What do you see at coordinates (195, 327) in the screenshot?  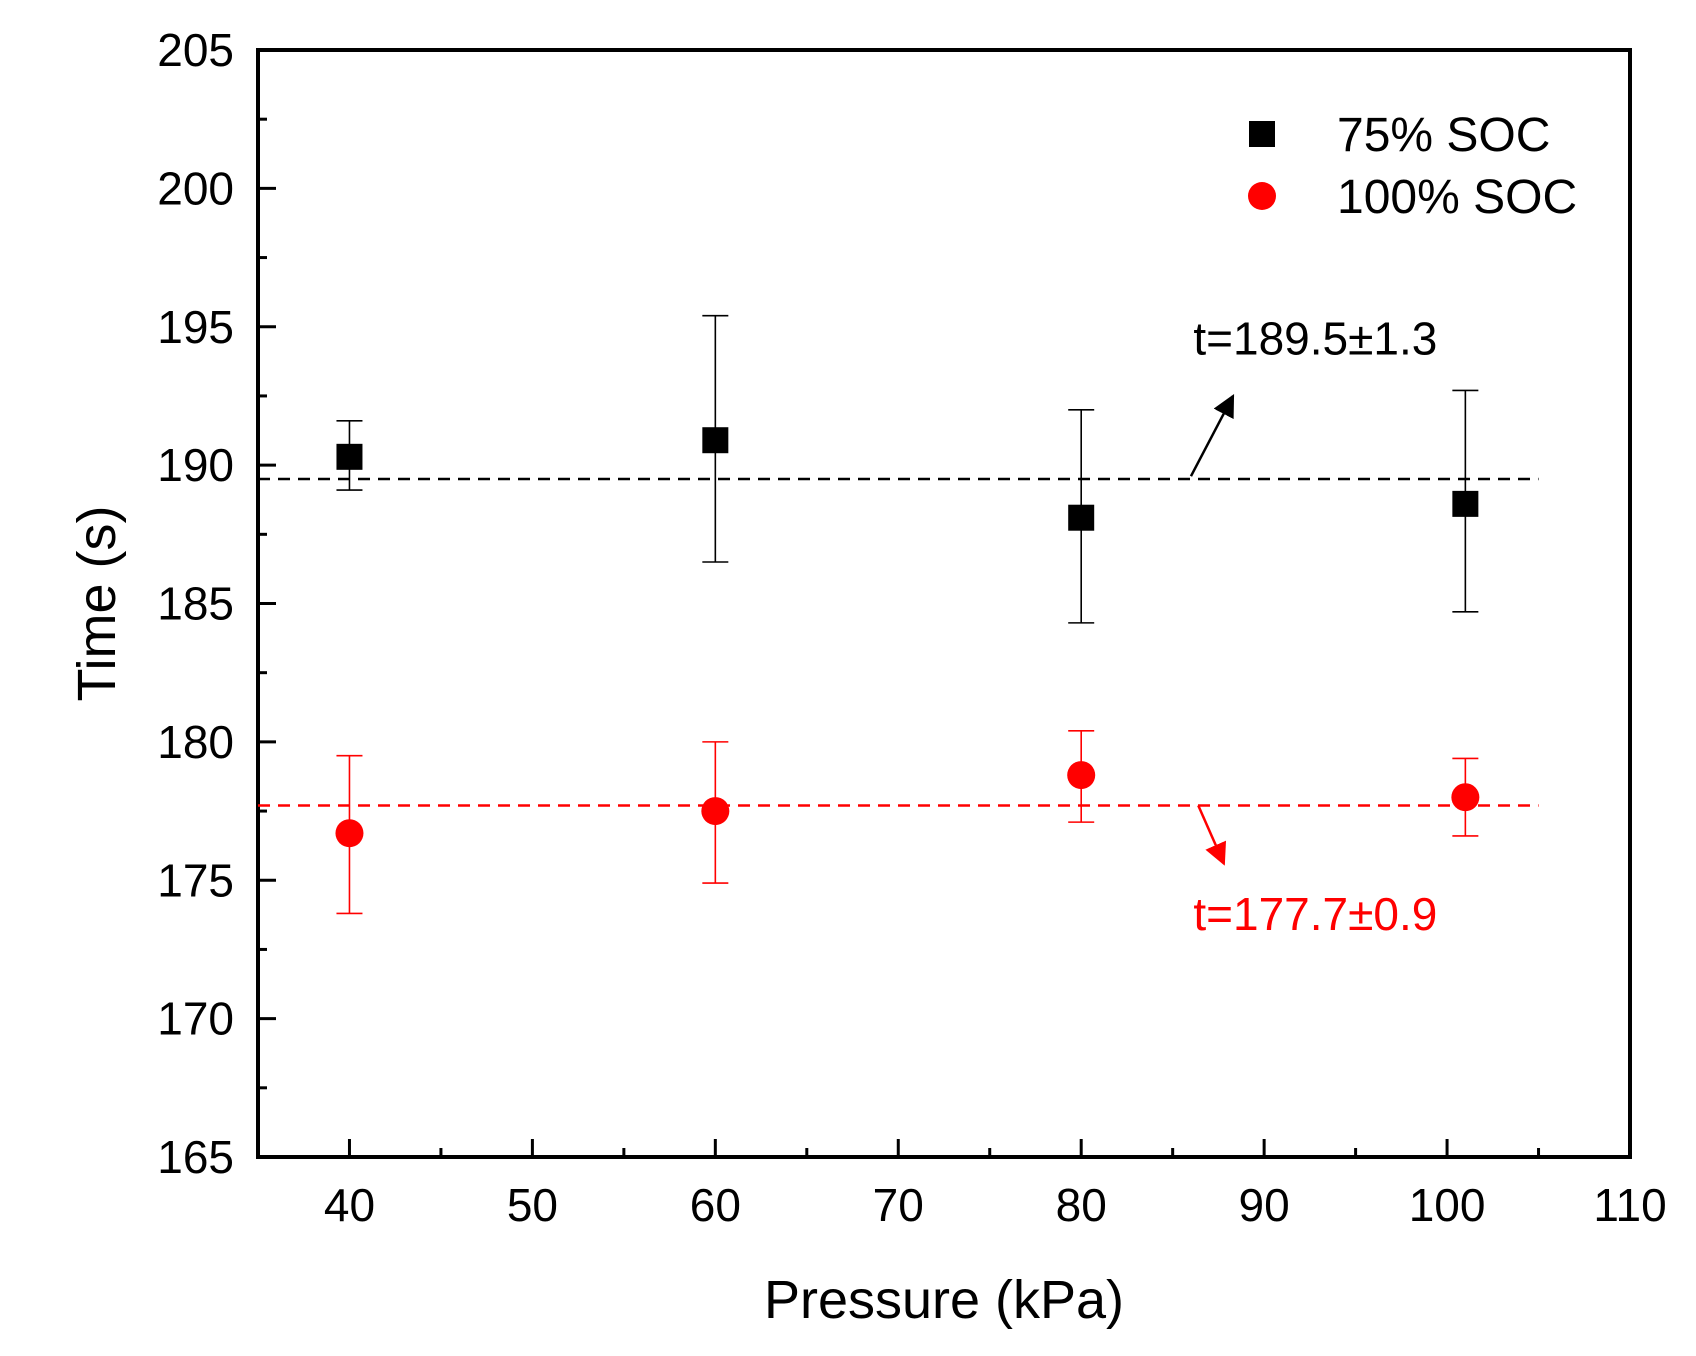 I see `y-tick-label: 195` at bounding box center [195, 327].